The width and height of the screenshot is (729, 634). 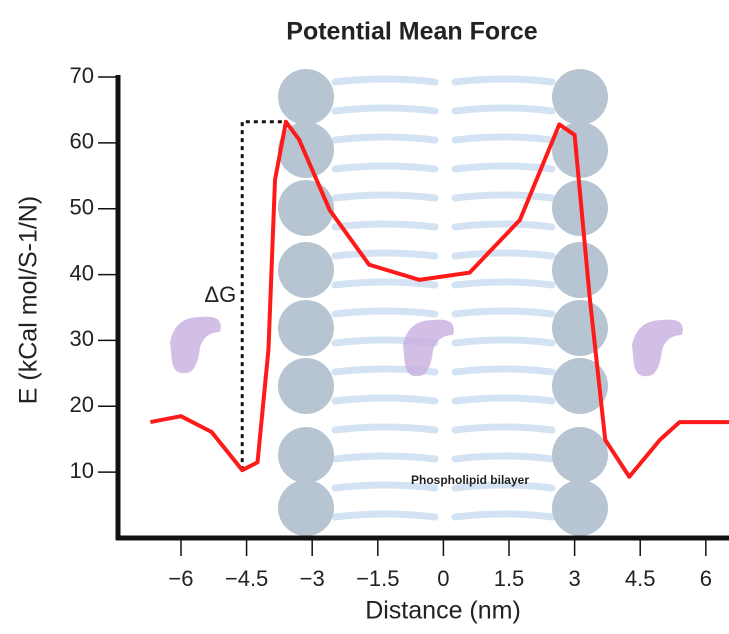 I want to click on x-tick-label: −1.5, so click(x=377, y=578).